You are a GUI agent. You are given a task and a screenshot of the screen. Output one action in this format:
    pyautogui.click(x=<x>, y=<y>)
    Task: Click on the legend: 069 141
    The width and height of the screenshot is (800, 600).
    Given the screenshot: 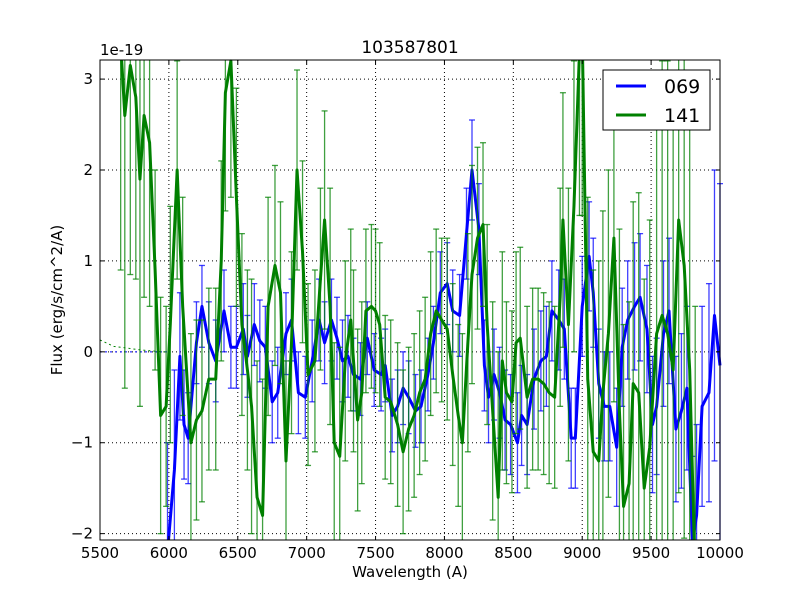 What is the action you would take?
    pyautogui.click(x=656, y=100)
    